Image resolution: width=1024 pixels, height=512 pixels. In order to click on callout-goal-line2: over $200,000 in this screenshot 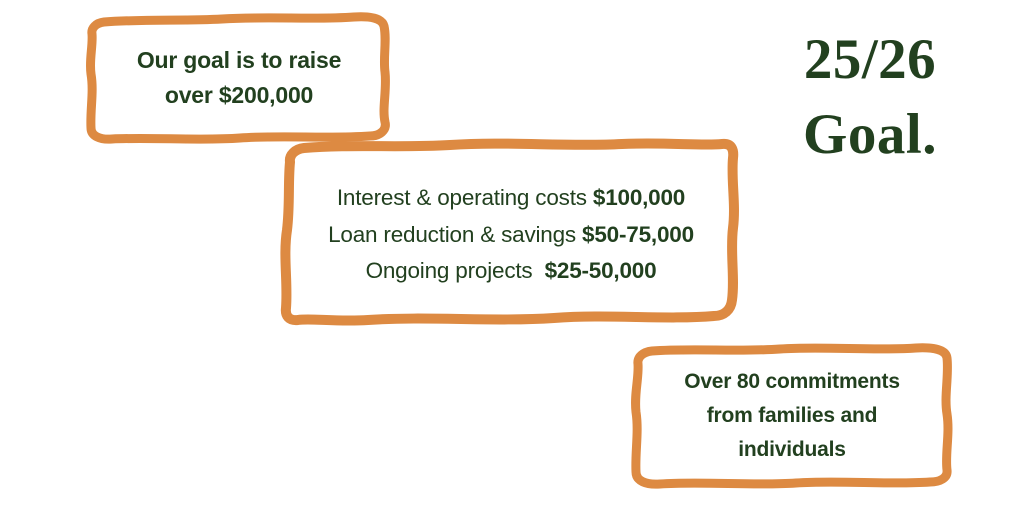, I will do `click(239, 95)`.